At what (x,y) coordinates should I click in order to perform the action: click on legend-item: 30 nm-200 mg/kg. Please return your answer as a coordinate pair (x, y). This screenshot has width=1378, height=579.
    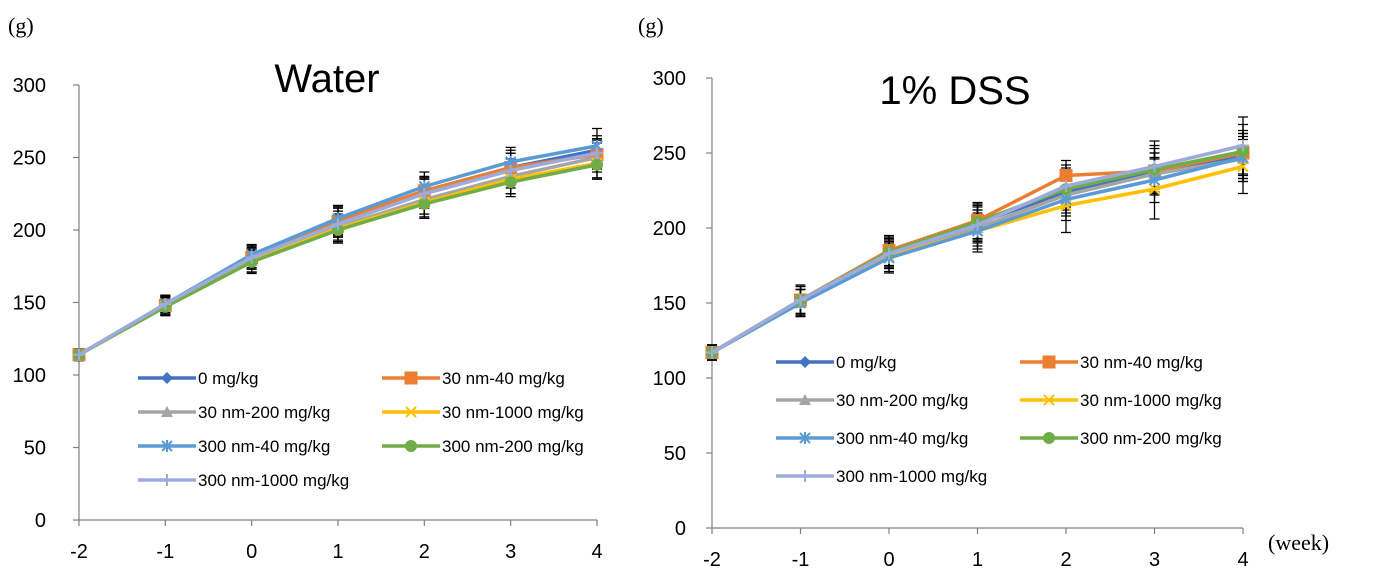
    Looking at the image, I should click on (872, 400).